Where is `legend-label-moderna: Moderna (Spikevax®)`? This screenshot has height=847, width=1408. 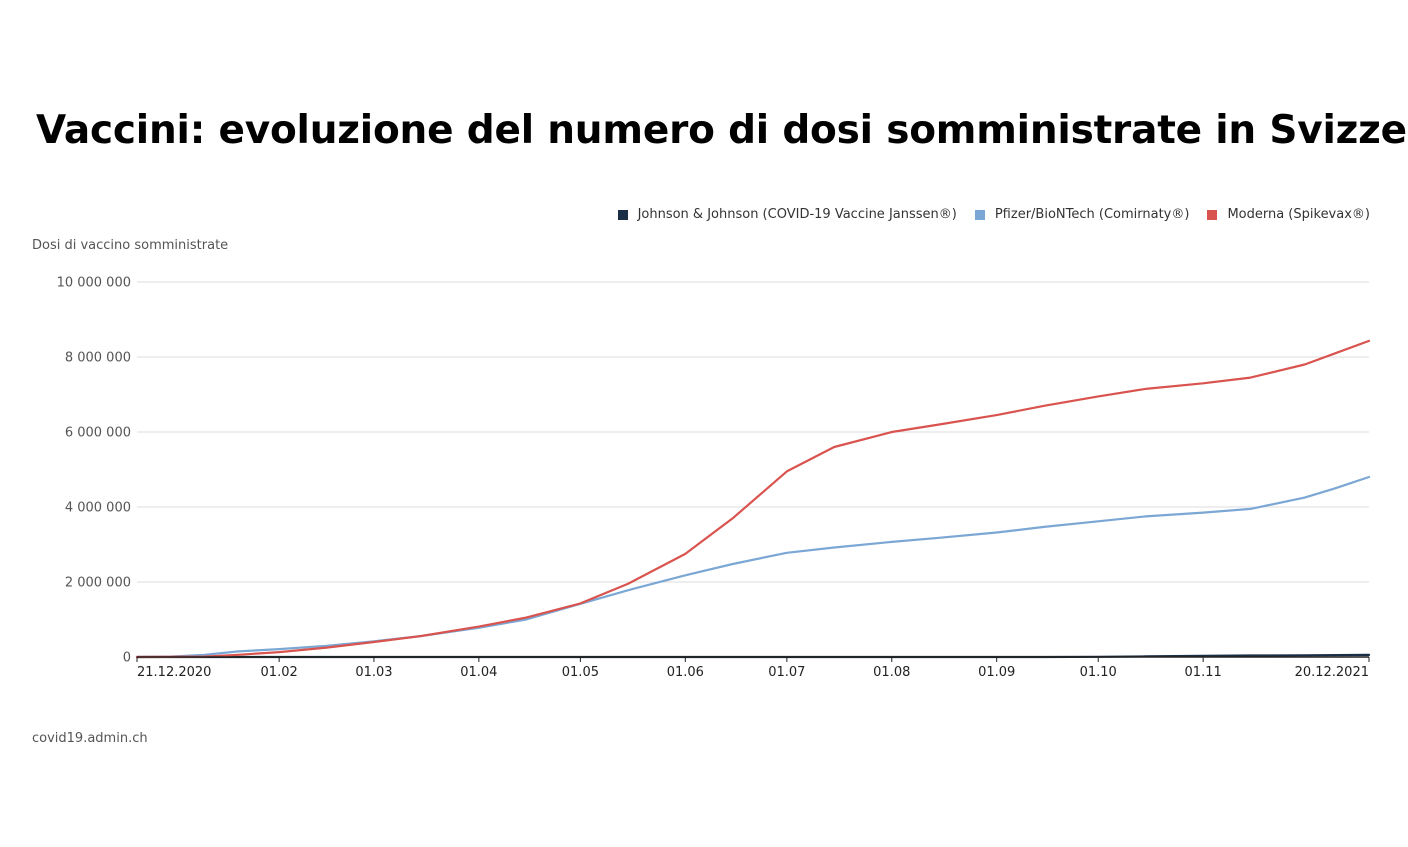 legend-label-moderna: Moderna (Spikevax®) is located at coordinates (1298, 214).